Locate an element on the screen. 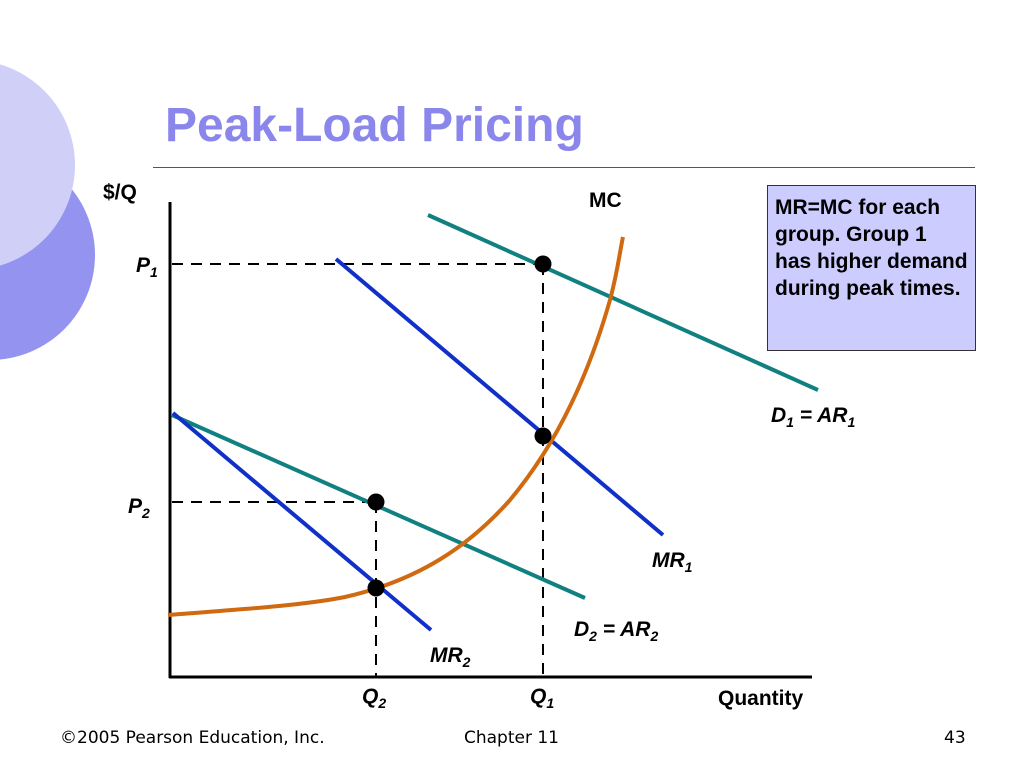  q1-label: Q1 is located at coordinates (542, 698).